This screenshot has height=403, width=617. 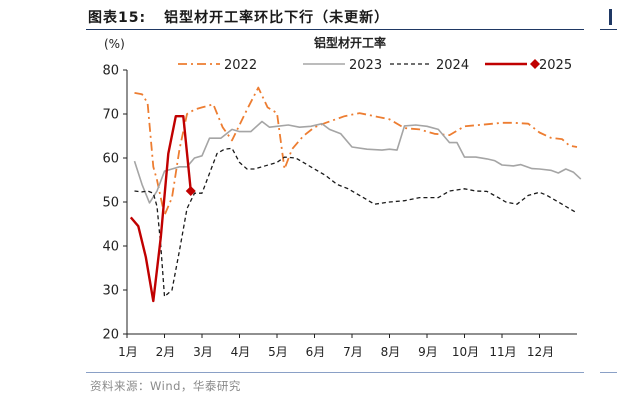 What do you see at coordinates (110, 291) in the screenshot?
I see `y-tick-label: 30` at bounding box center [110, 291].